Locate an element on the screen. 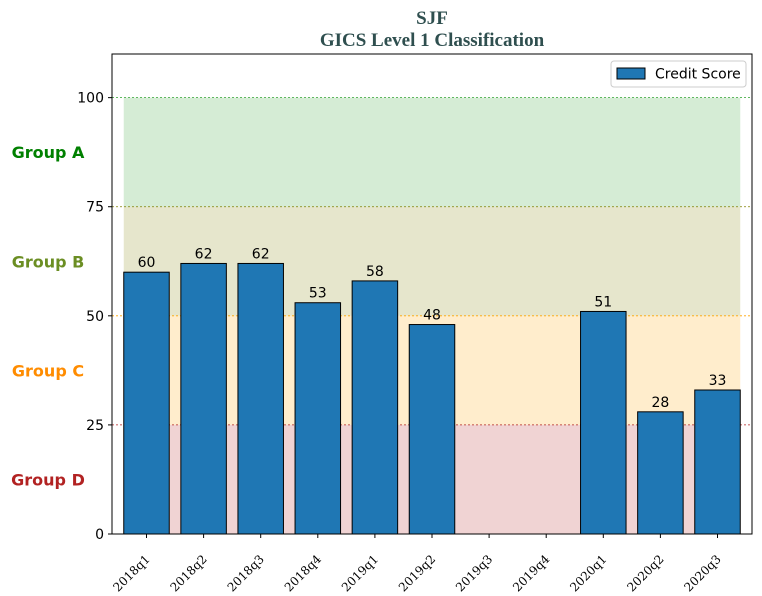  data-label-2018q2: 62 is located at coordinates (204, 254).